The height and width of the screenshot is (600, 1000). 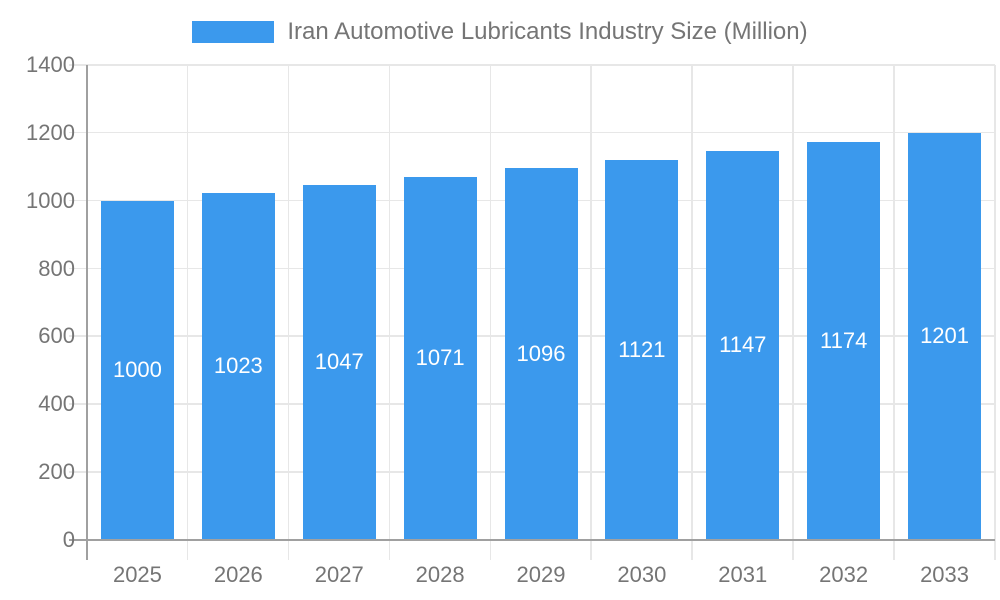 I want to click on y-tick-label: 600, so click(x=56, y=336).